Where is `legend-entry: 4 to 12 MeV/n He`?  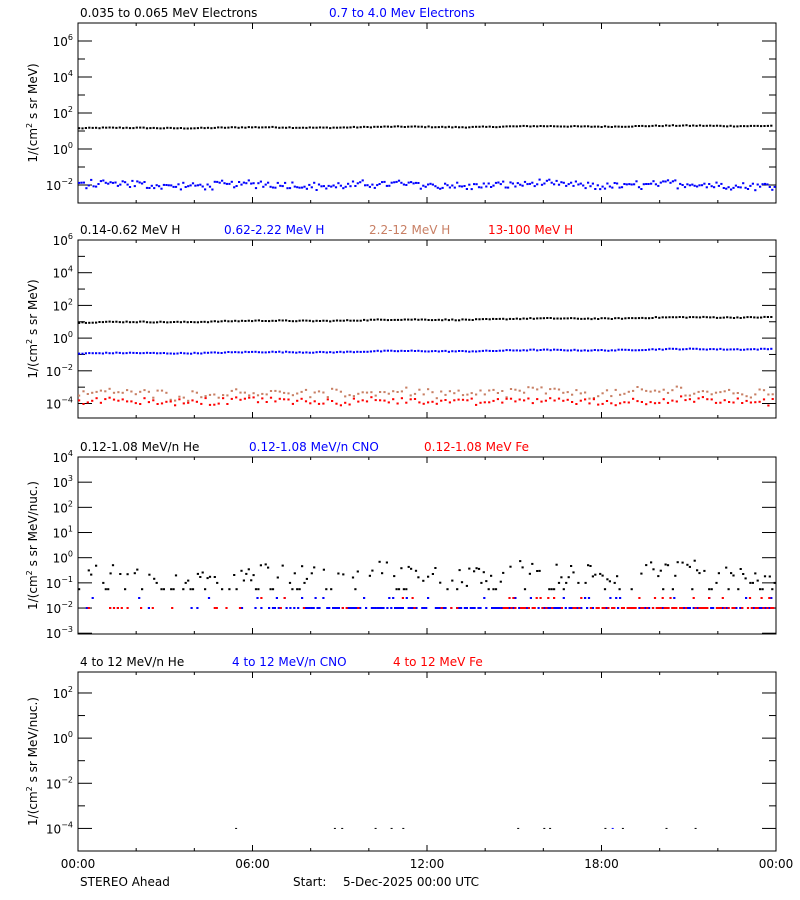 legend-entry: 4 to 12 MeV/n He is located at coordinates (132, 662).